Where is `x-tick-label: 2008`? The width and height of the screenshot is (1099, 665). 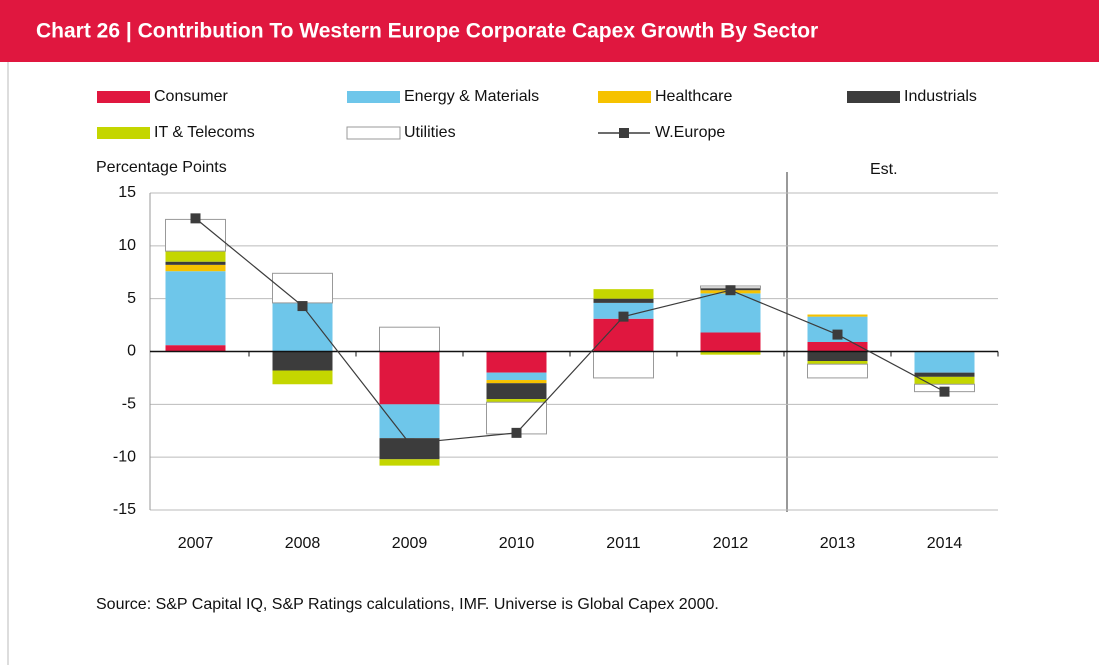 x-tick-label: 2008 is located at coordinates (303, 543).